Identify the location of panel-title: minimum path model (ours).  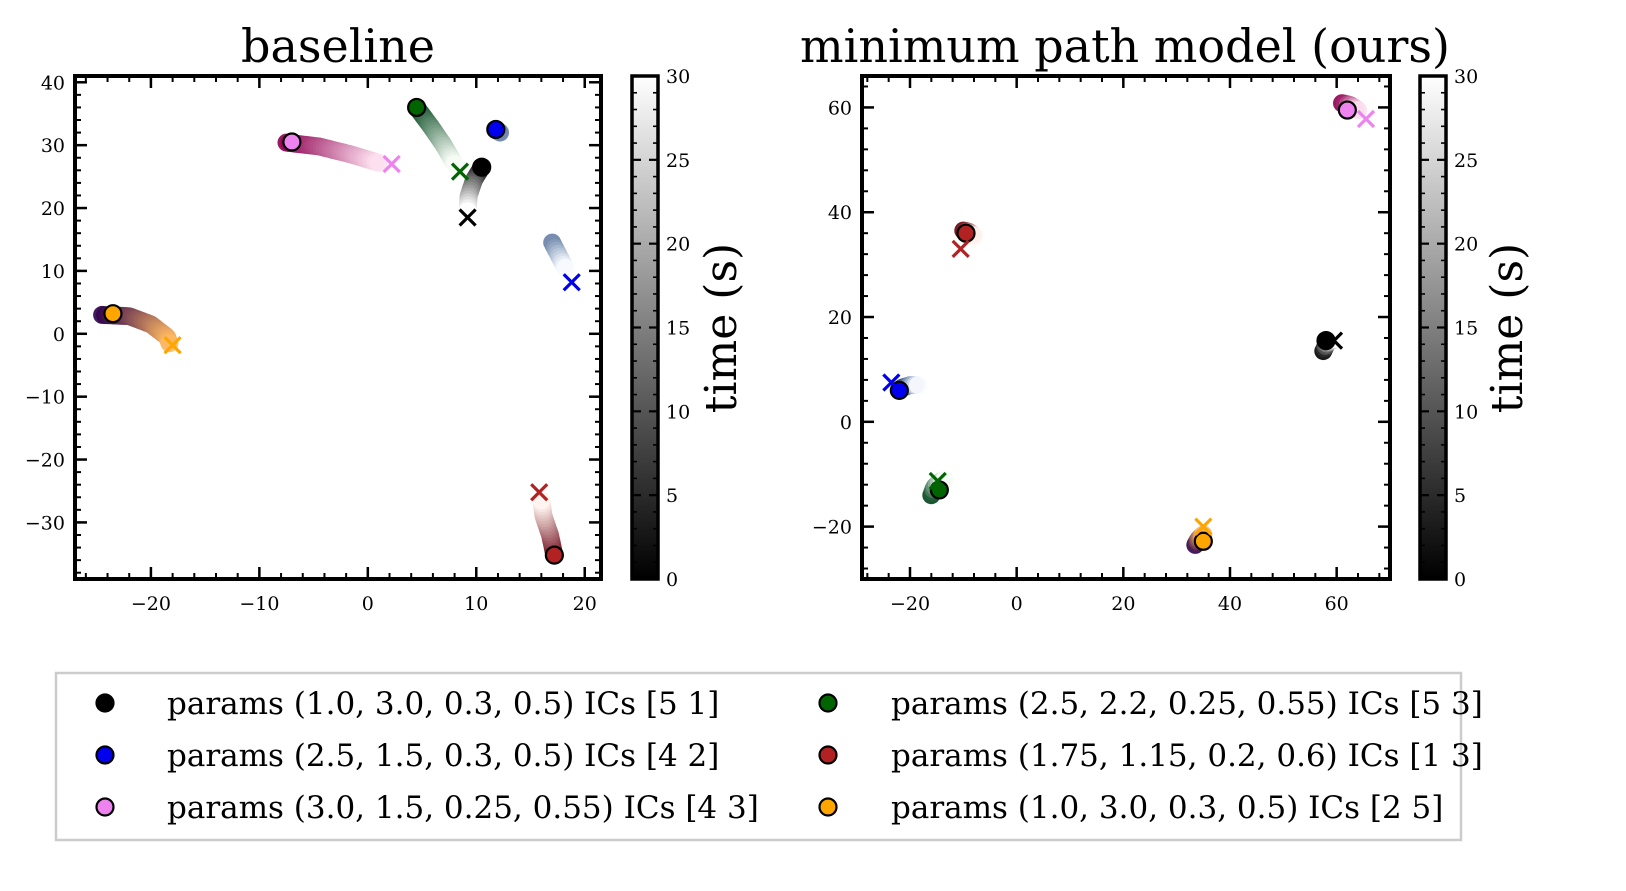
(1125, 46).